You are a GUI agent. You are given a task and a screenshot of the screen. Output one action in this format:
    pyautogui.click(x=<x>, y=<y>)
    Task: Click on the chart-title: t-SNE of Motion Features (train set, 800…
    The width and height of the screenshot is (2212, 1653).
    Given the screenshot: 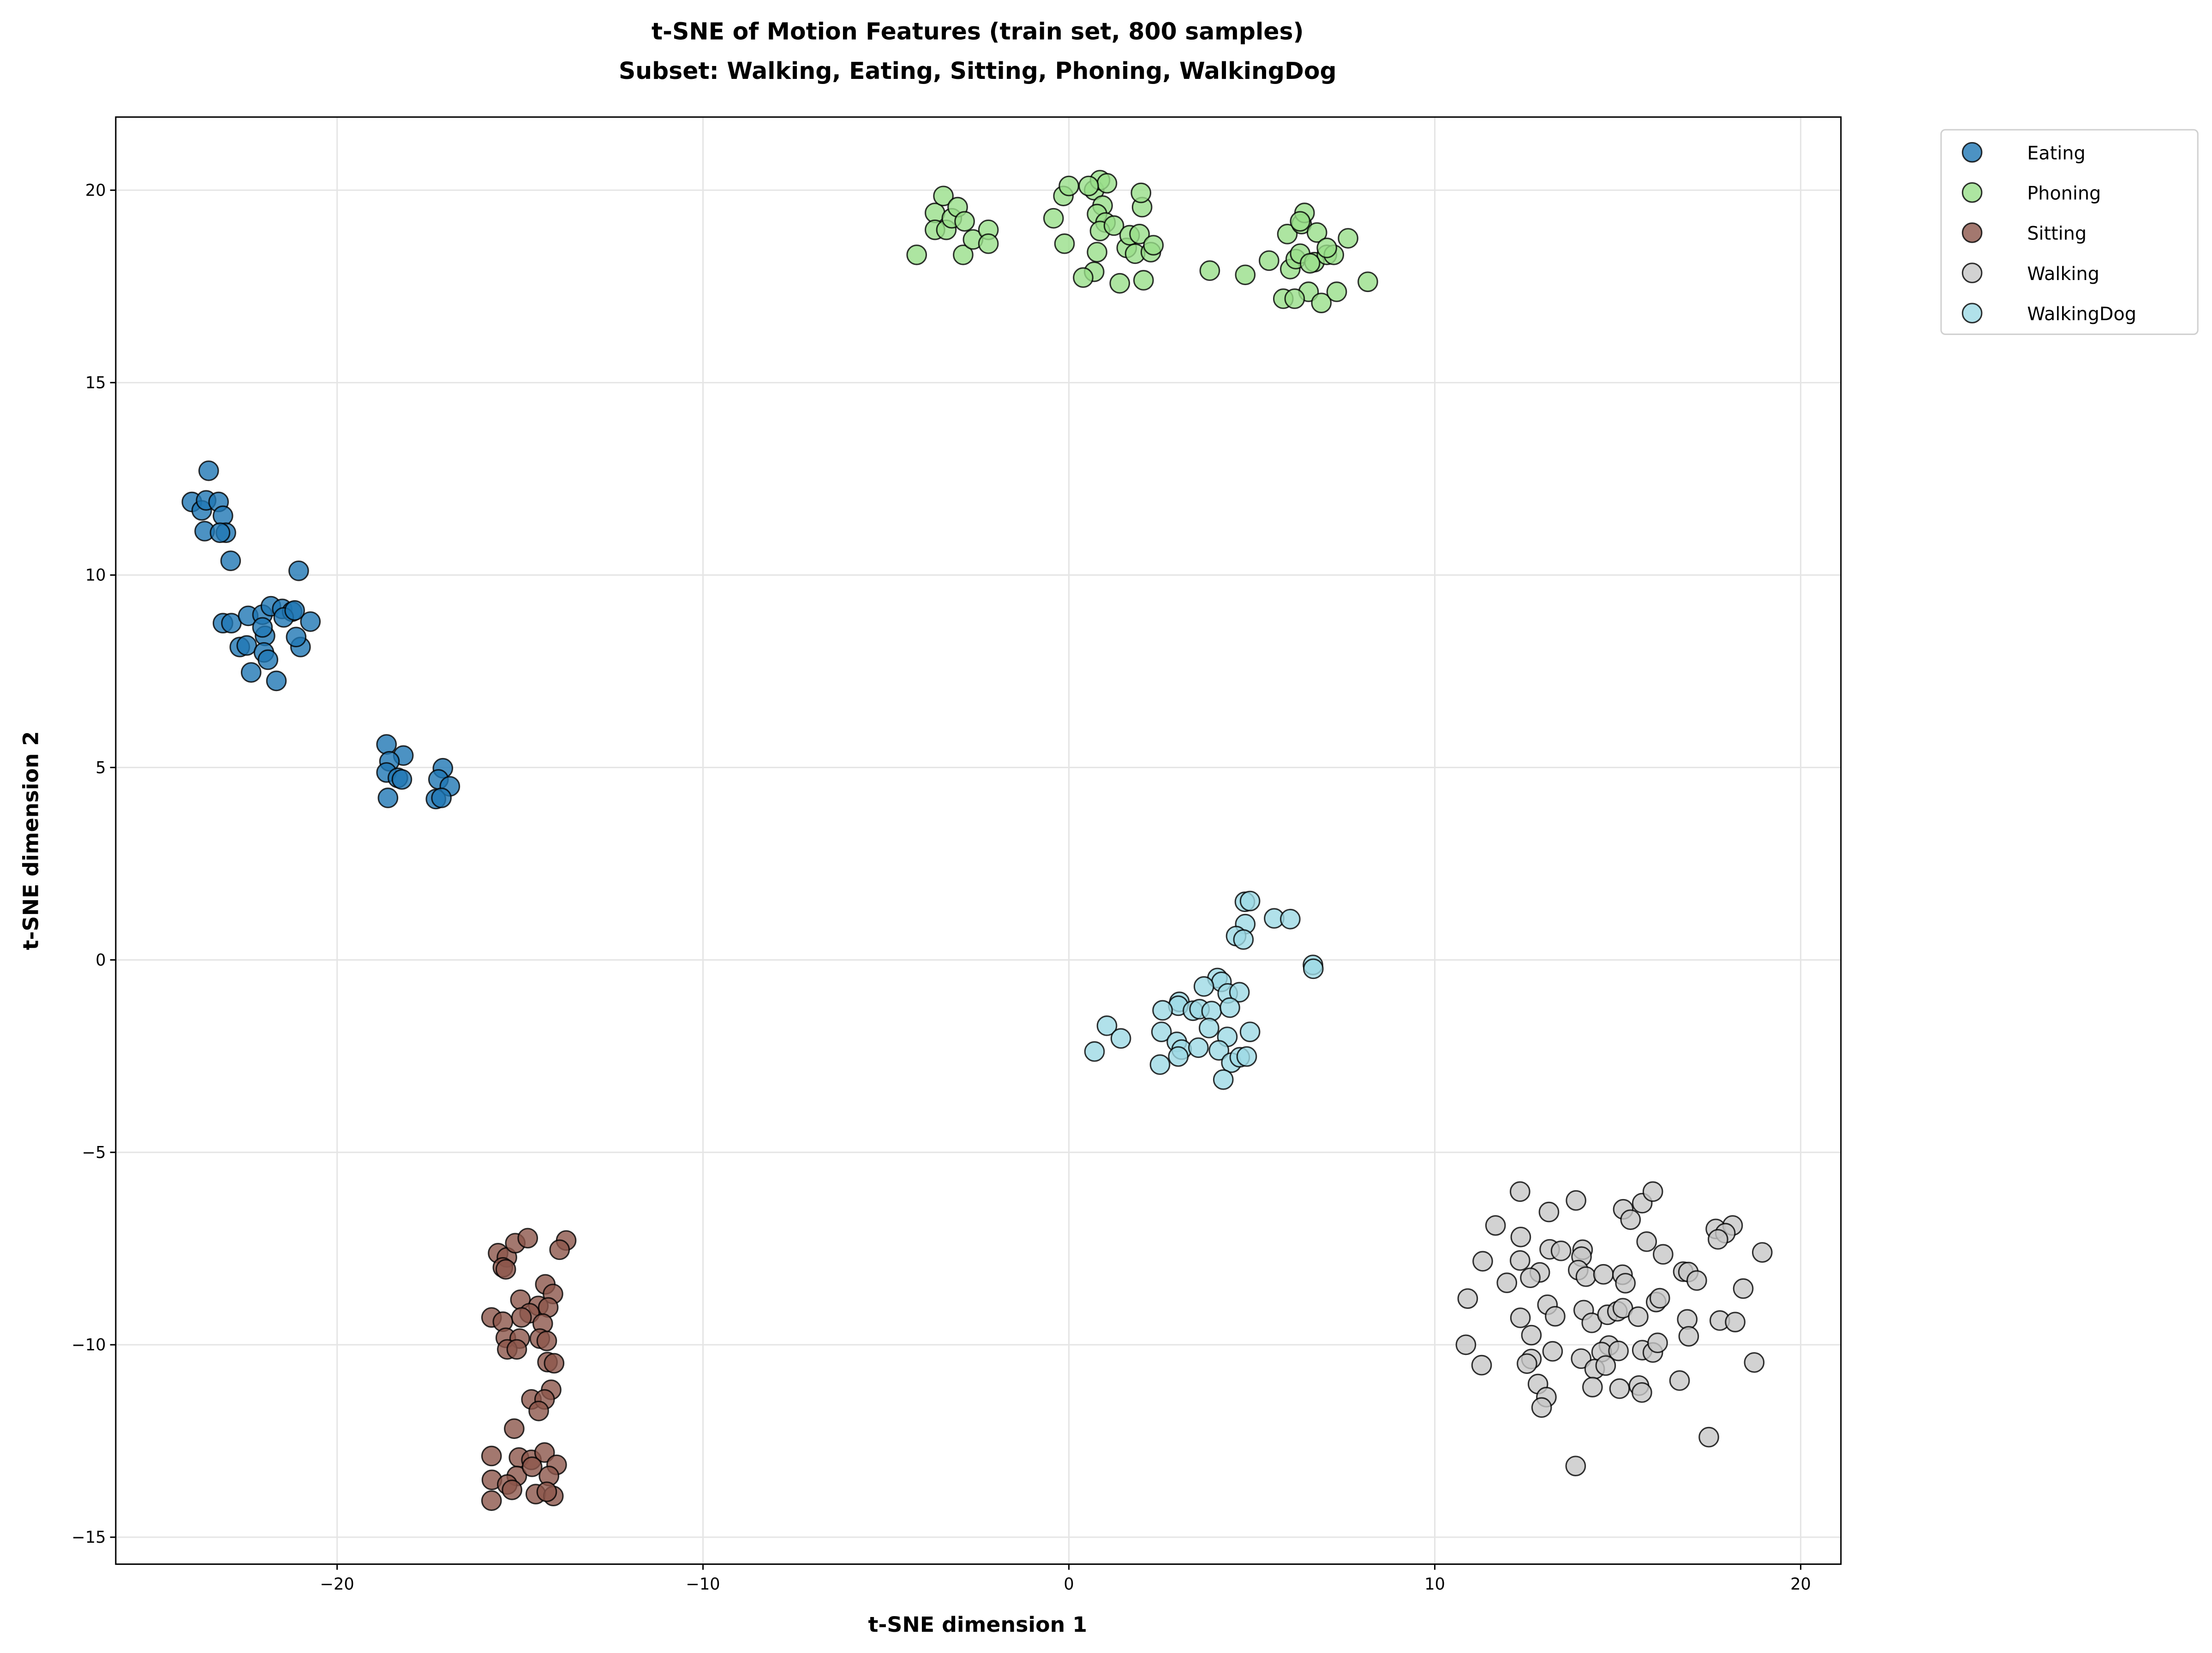 What is the action you would take?
    pyautogui.click(x=977, y=31)
    